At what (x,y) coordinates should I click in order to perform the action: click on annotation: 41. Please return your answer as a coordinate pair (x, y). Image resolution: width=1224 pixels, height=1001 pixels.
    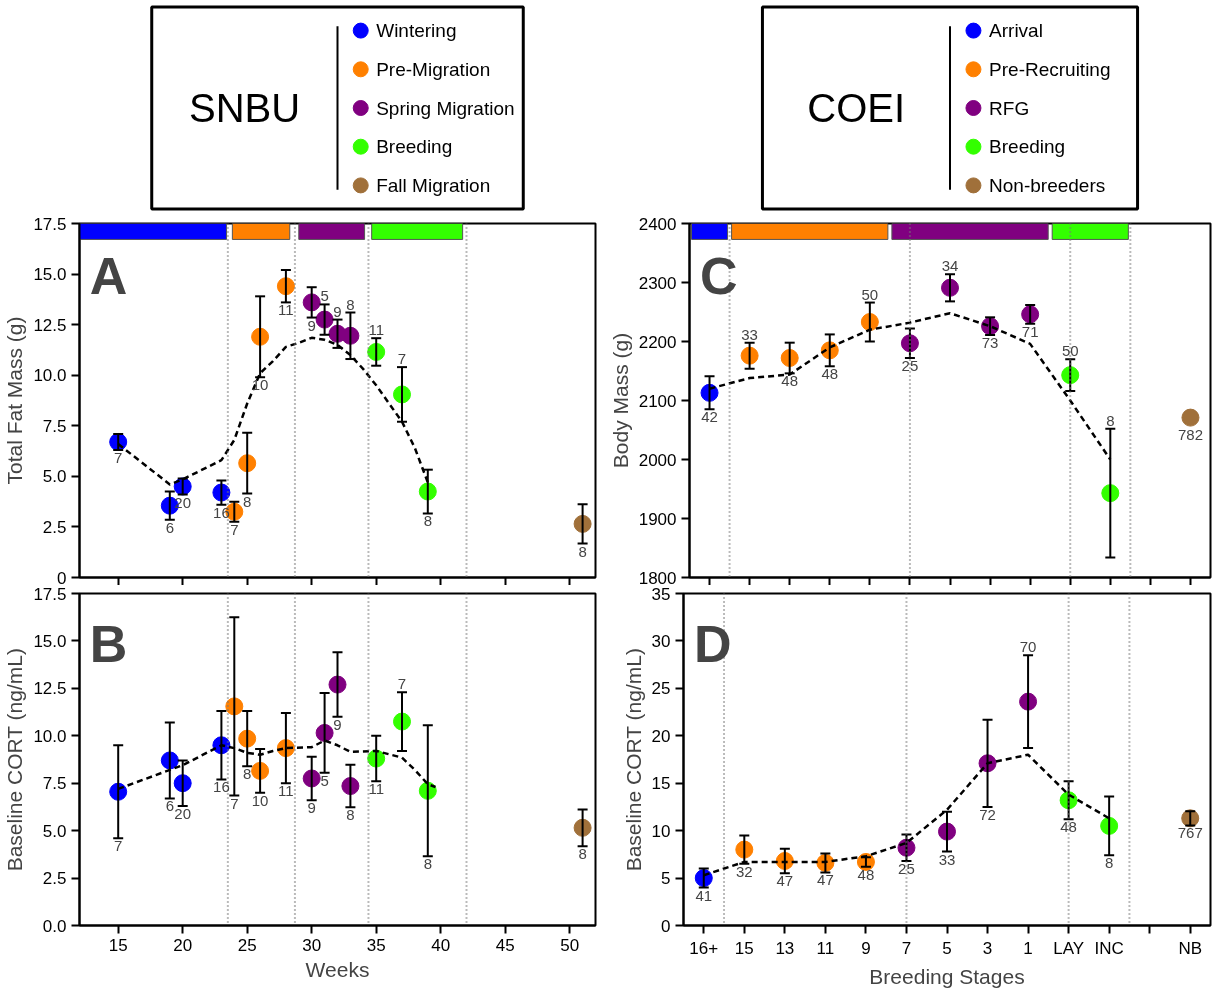
    Looking at the image, I should click on (704, 895).